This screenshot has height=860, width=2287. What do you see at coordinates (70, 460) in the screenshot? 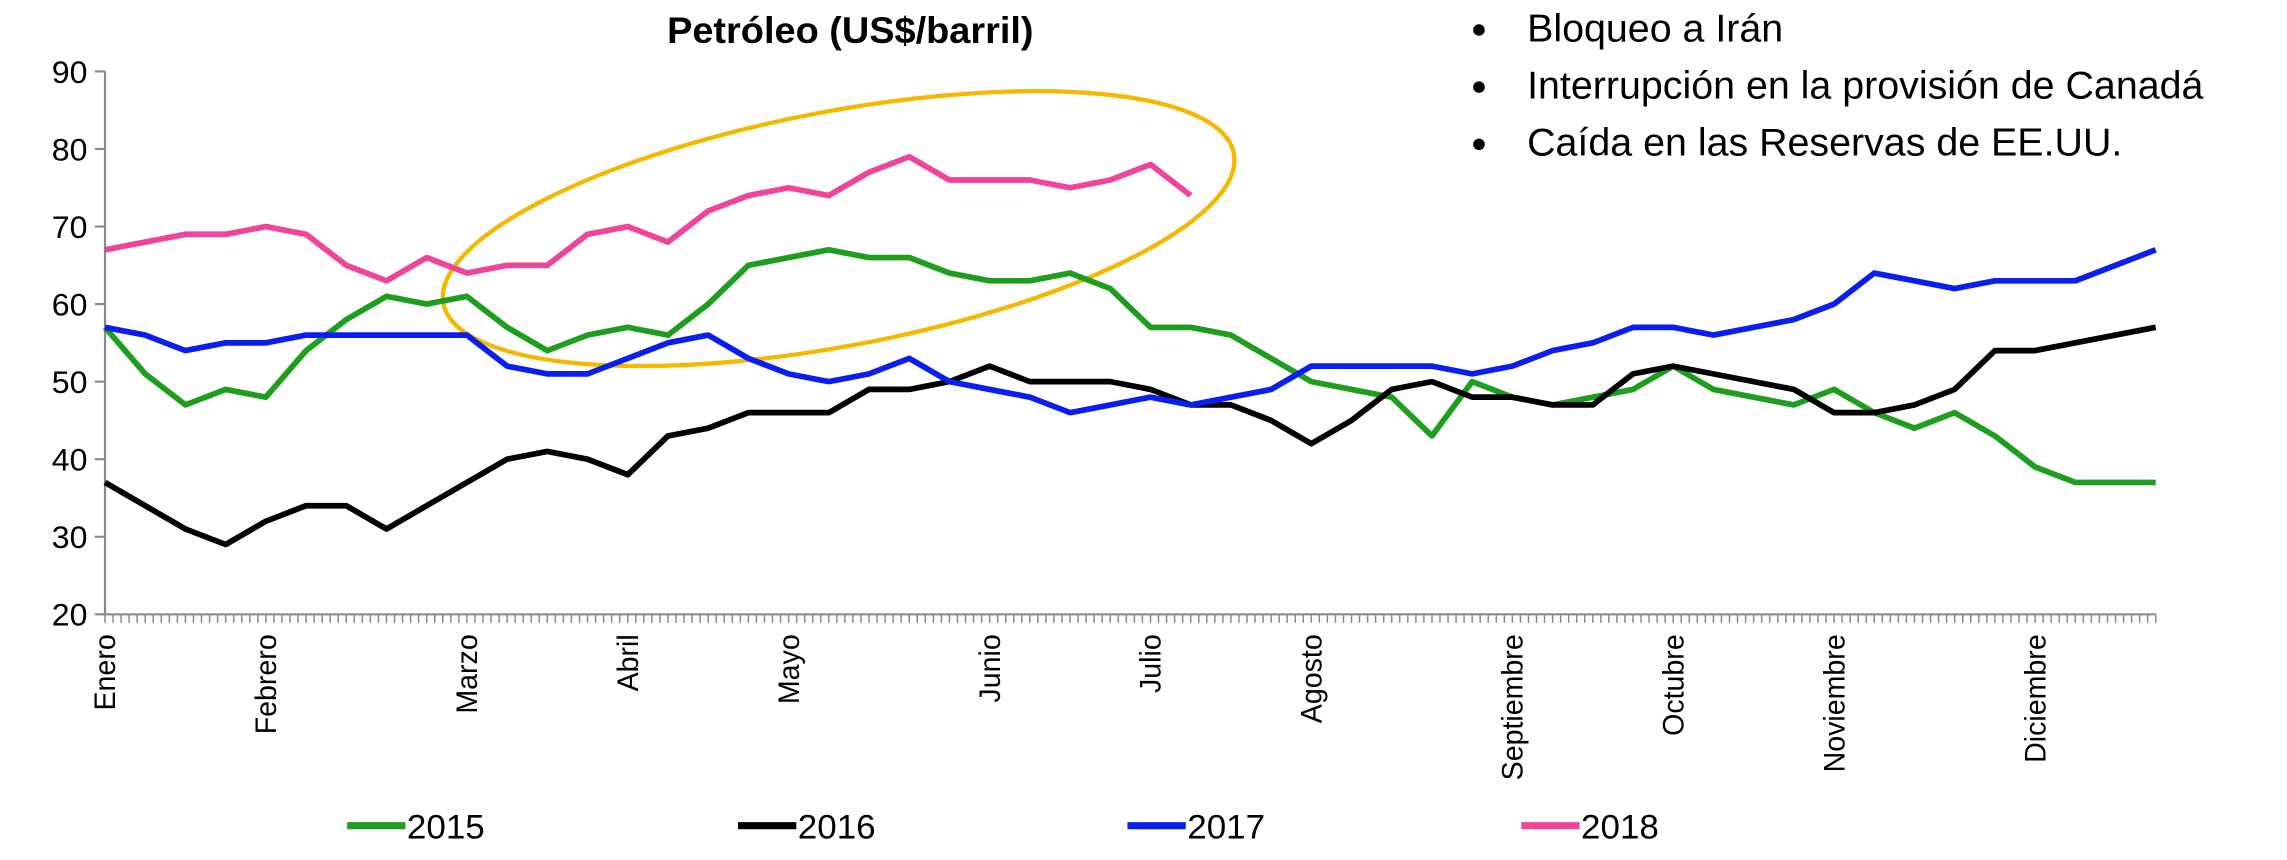
I see `y-tick-label: 40` at bounding box center [70, 460].